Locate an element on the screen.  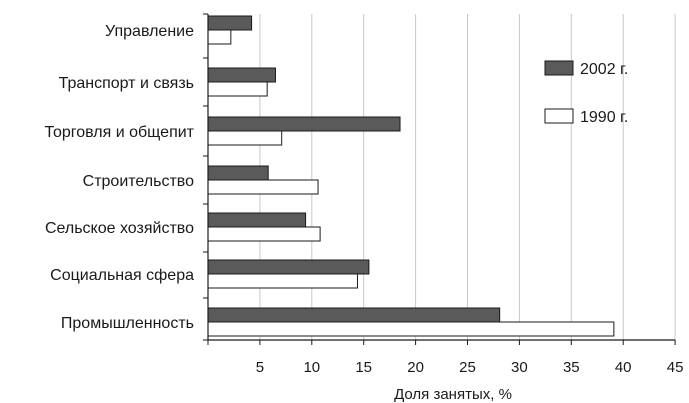
legend-label-1: 2002 г. is located at coordinates (604, 69).